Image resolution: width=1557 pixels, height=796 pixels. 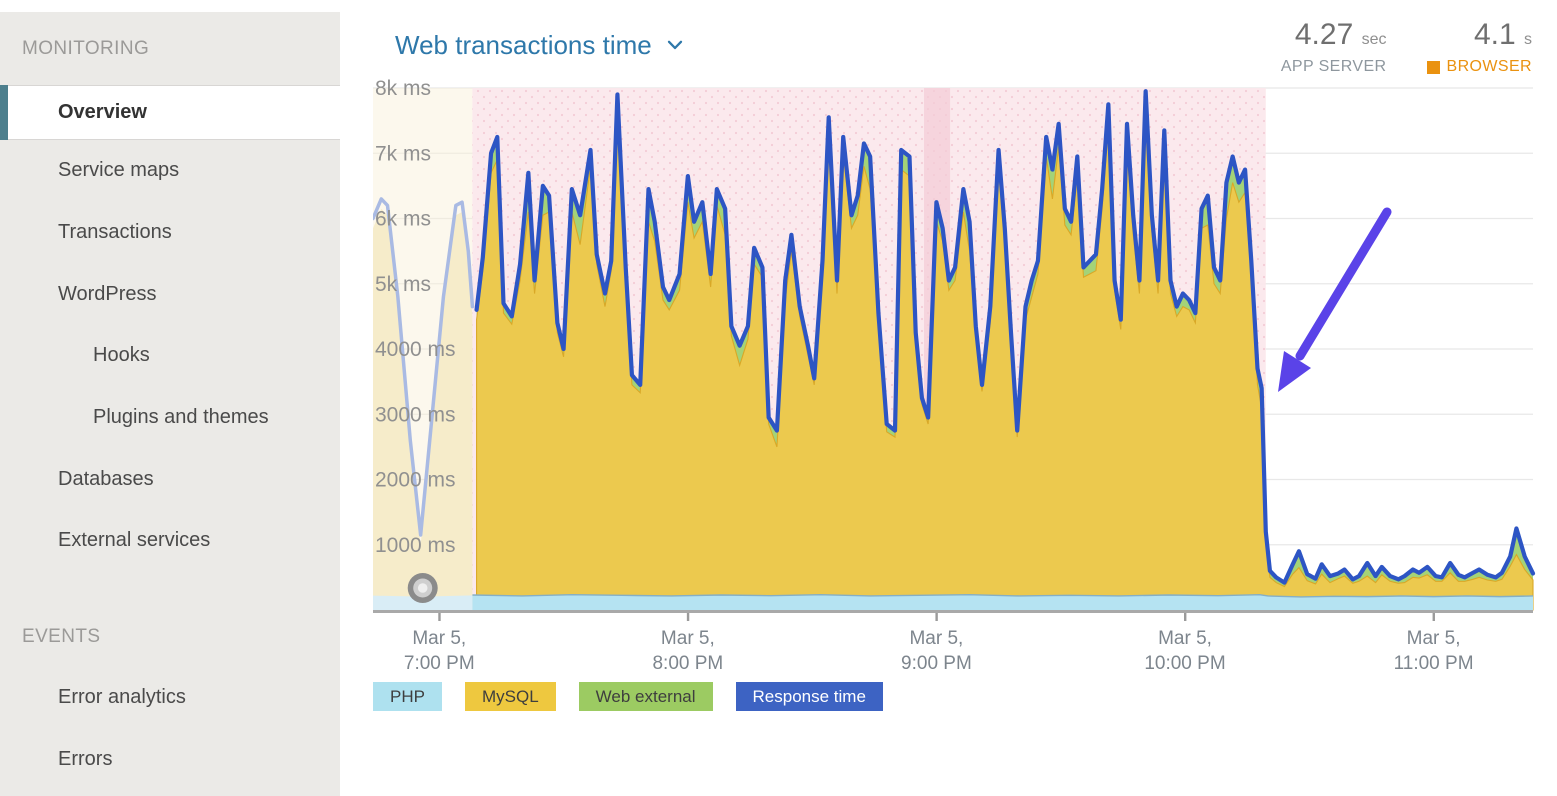 I want to click on y-axis-label: 3000 ms, so click(x=415, y=414).